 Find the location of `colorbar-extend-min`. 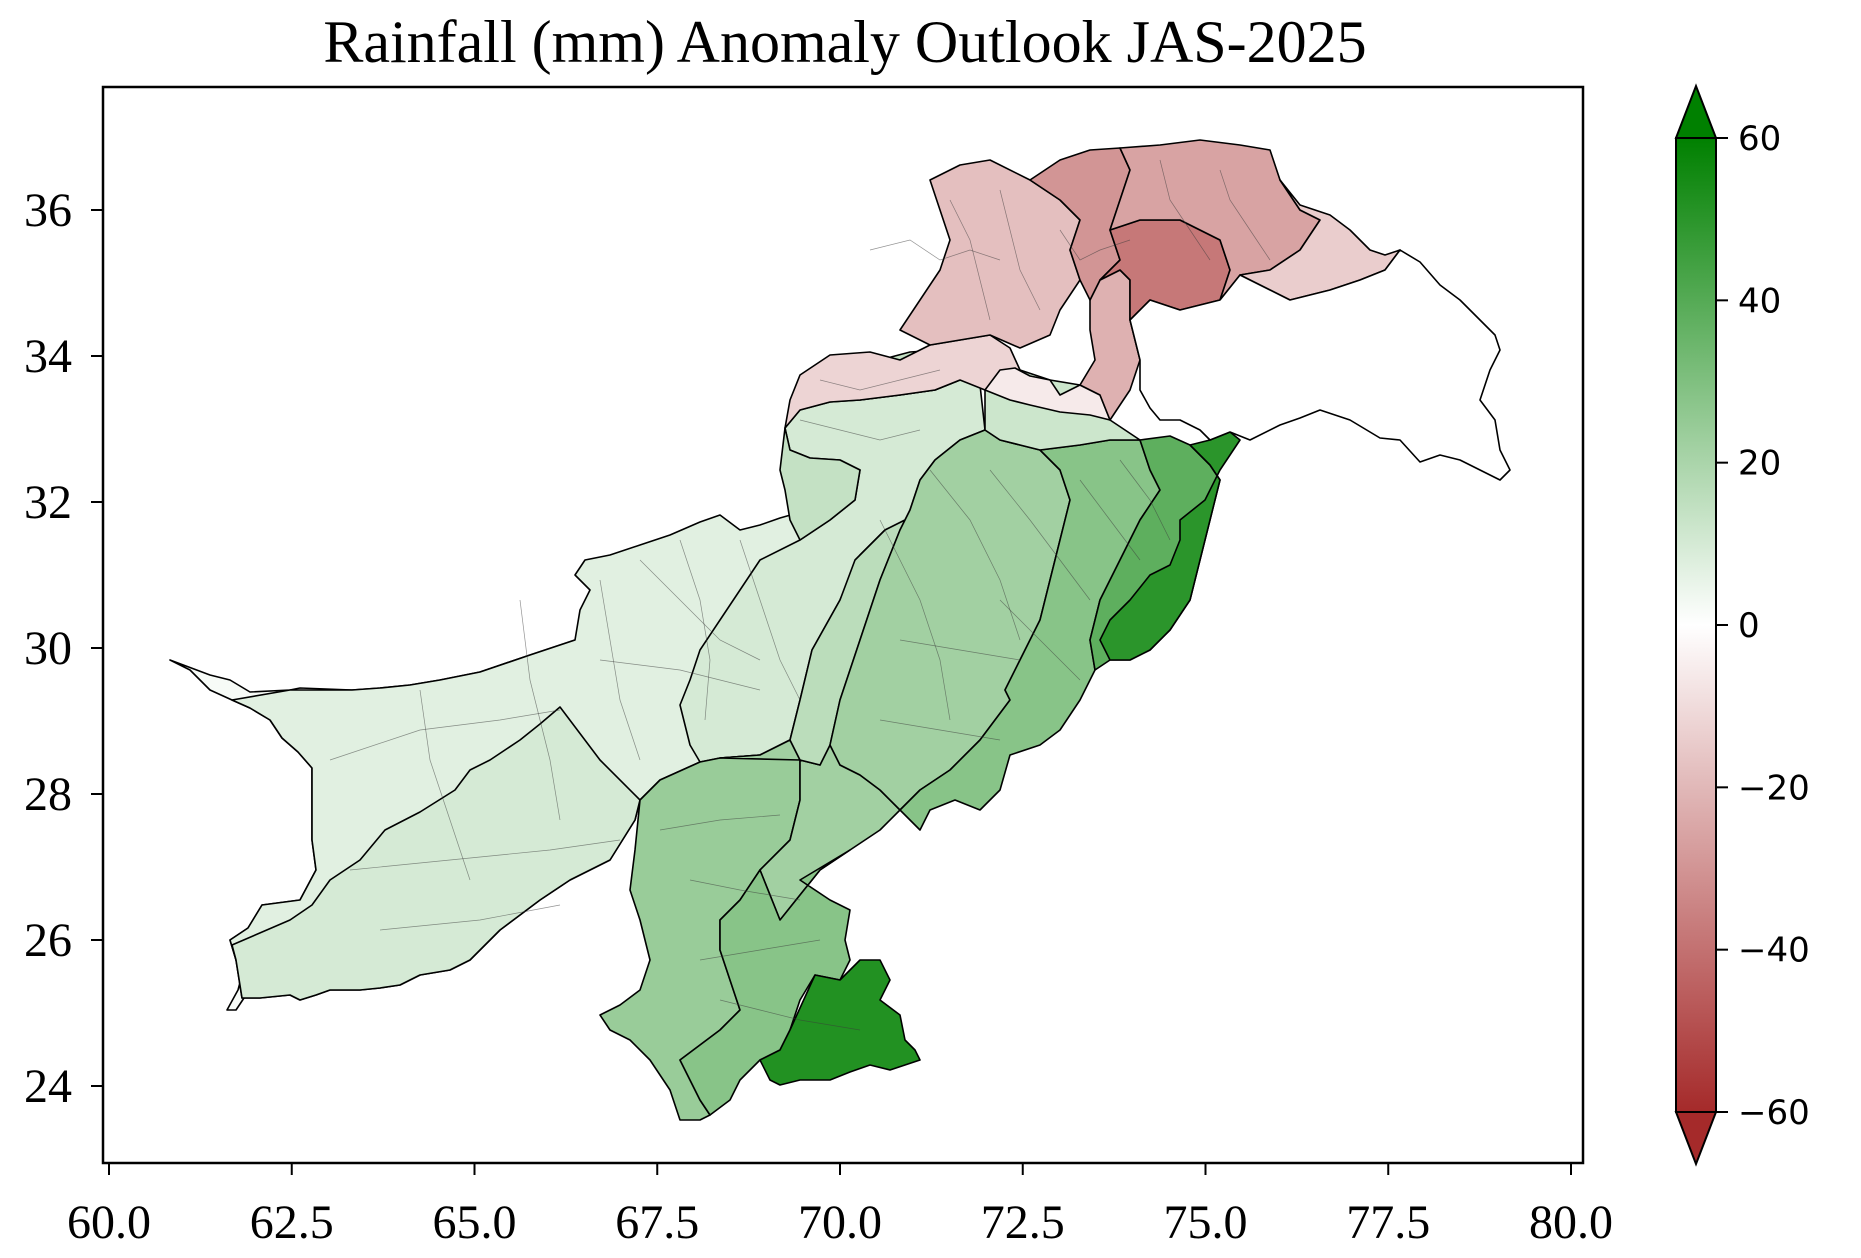

colorbar-extend-min is located at coordinates (1696, 1139).